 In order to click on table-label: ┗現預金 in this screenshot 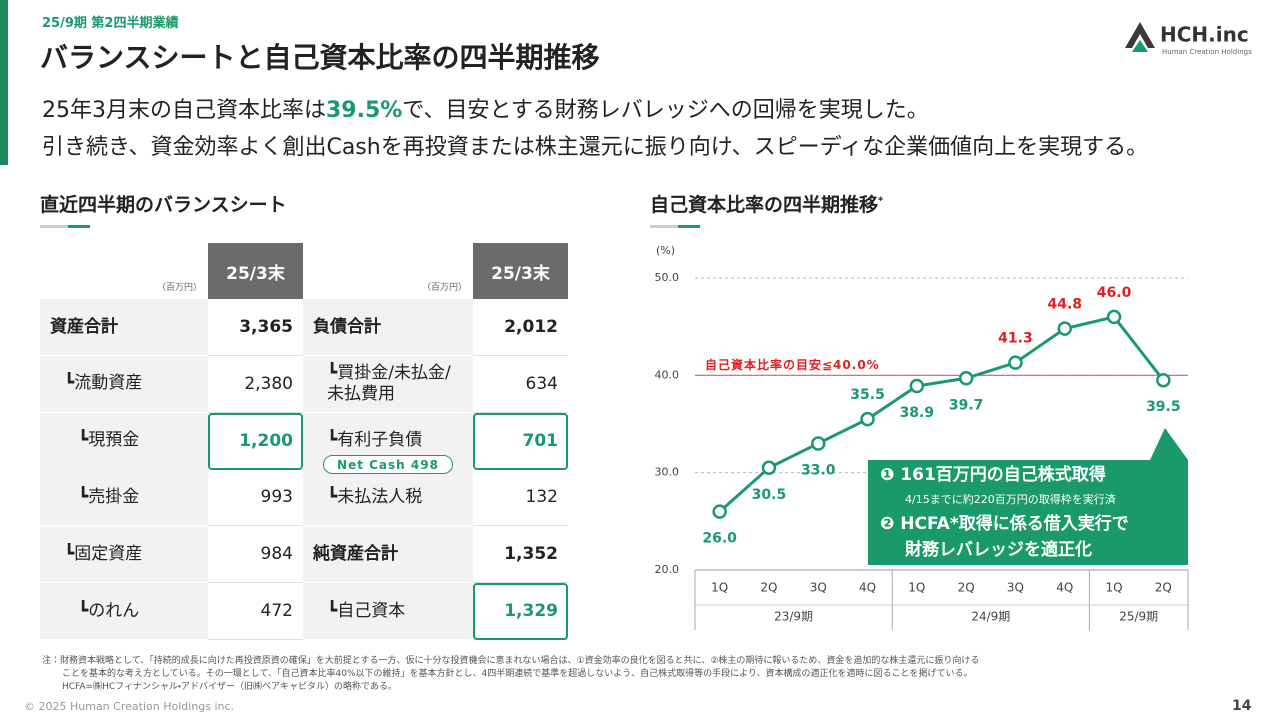, I will do `click(124, 441)`.